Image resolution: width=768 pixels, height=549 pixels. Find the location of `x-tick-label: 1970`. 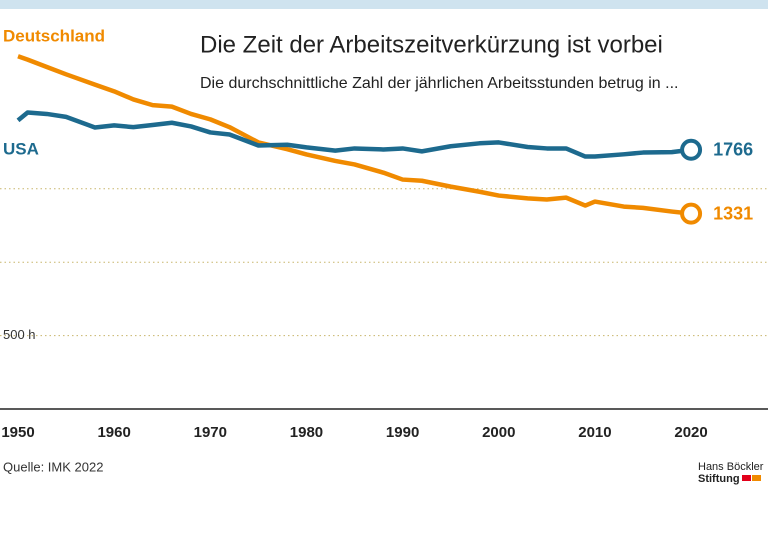

x-tick-label: 1970 is located at coordinates (210, 432).